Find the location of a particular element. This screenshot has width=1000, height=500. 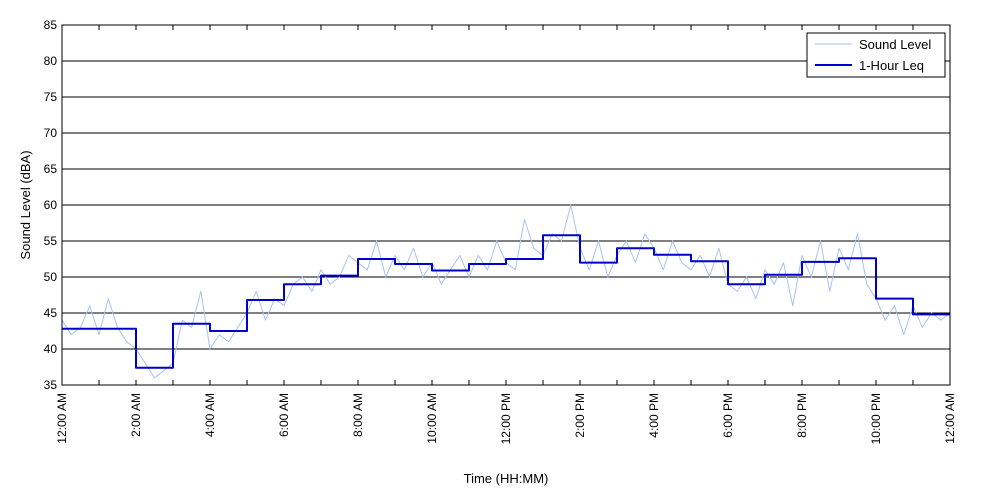

legend-label-sound-level: Sound Level is located at coordinates (895, 44).